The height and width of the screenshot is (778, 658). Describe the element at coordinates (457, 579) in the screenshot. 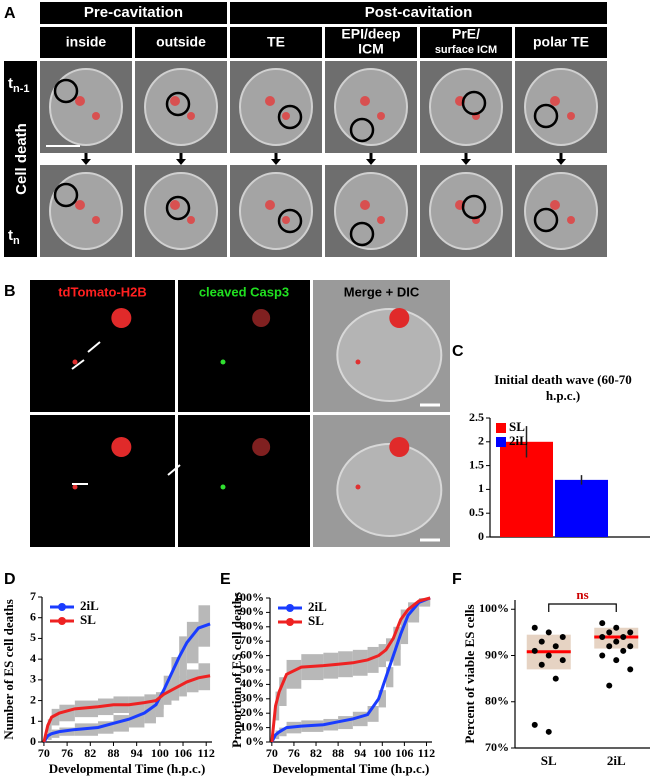

I see `panel-label: F` at that location.